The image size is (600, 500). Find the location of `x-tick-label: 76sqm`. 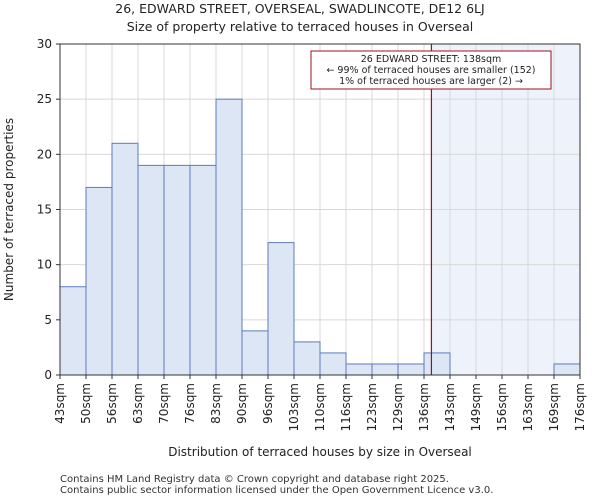

x-tick-label: 76sqm is located at coordinates (190, 403).